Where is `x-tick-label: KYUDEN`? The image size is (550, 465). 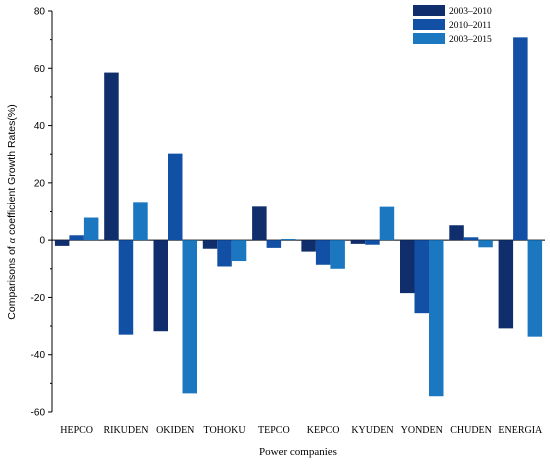 x-tick-label: KYUDEN is located at coordinates (372, 430).